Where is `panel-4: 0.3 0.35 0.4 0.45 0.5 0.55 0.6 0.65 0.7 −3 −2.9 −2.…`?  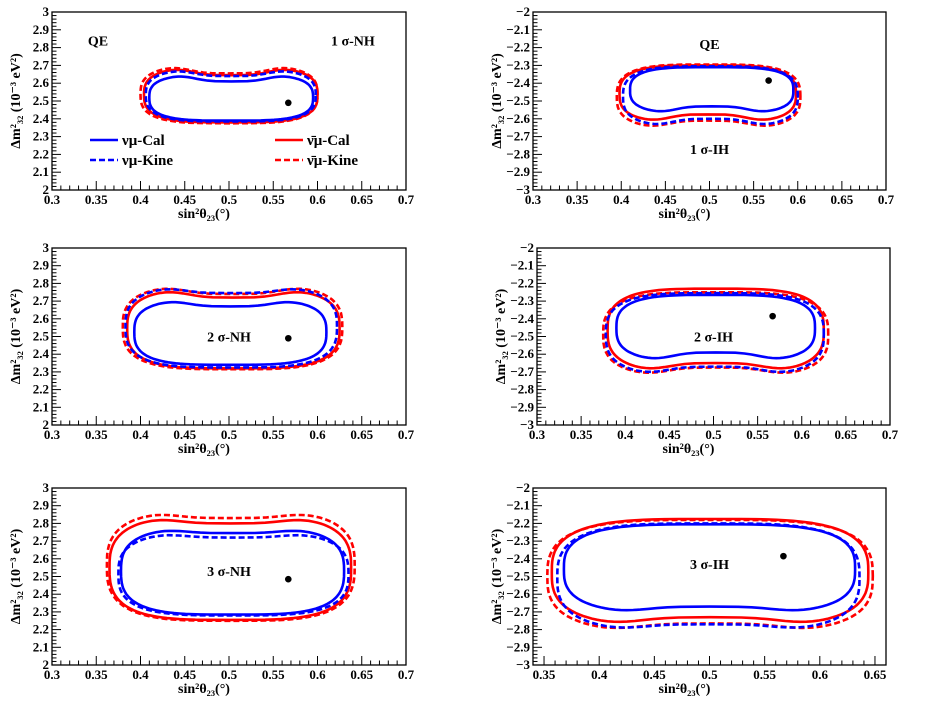 panel-4: 0.3 0.35 0.4 0.45 0.5 0.55 0.6 0.65 0.7 −3 −2.9 −2.… is located at coordinates (696, 348).